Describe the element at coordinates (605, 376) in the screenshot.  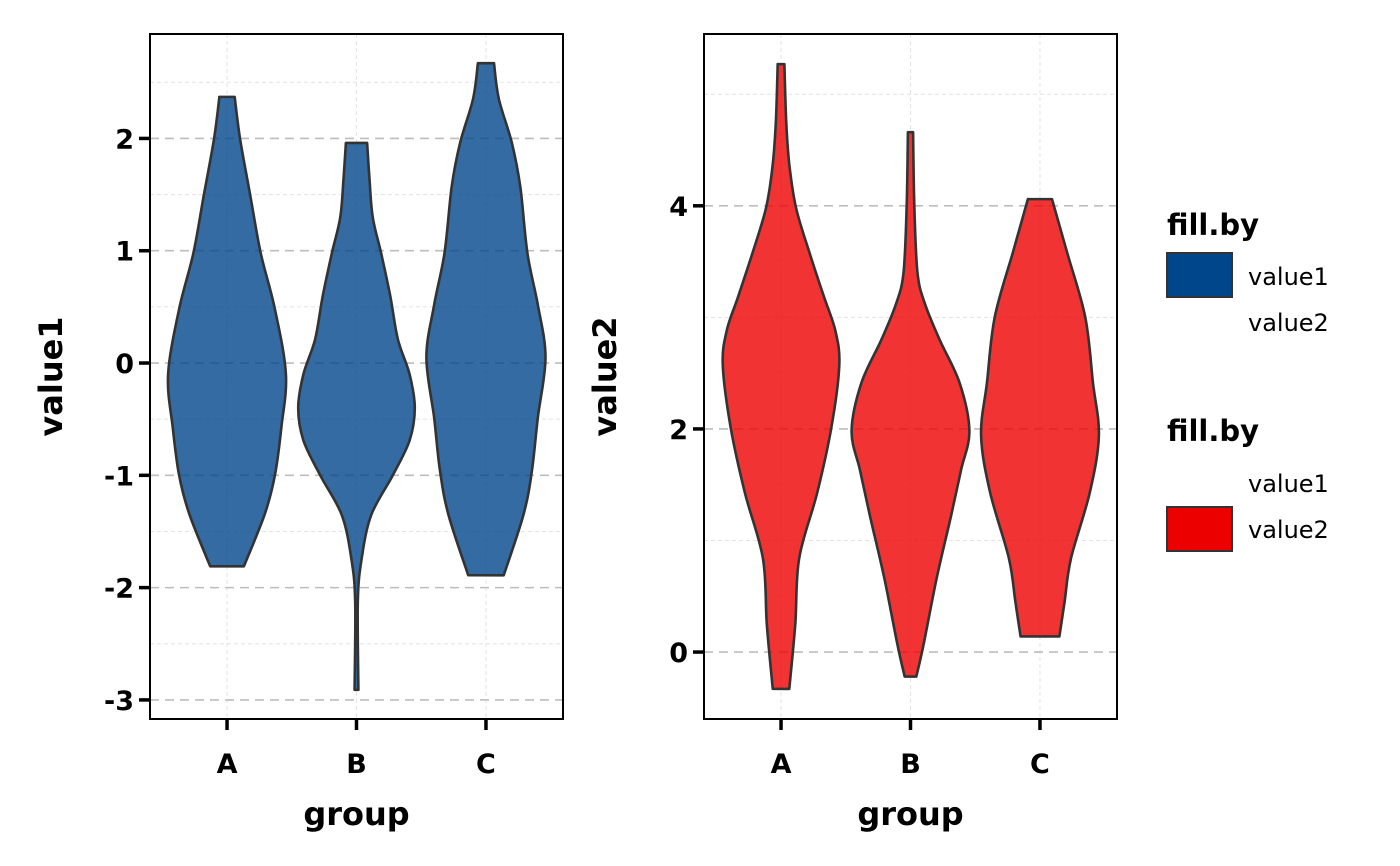
I see `y-axis-title: value2` at that location.